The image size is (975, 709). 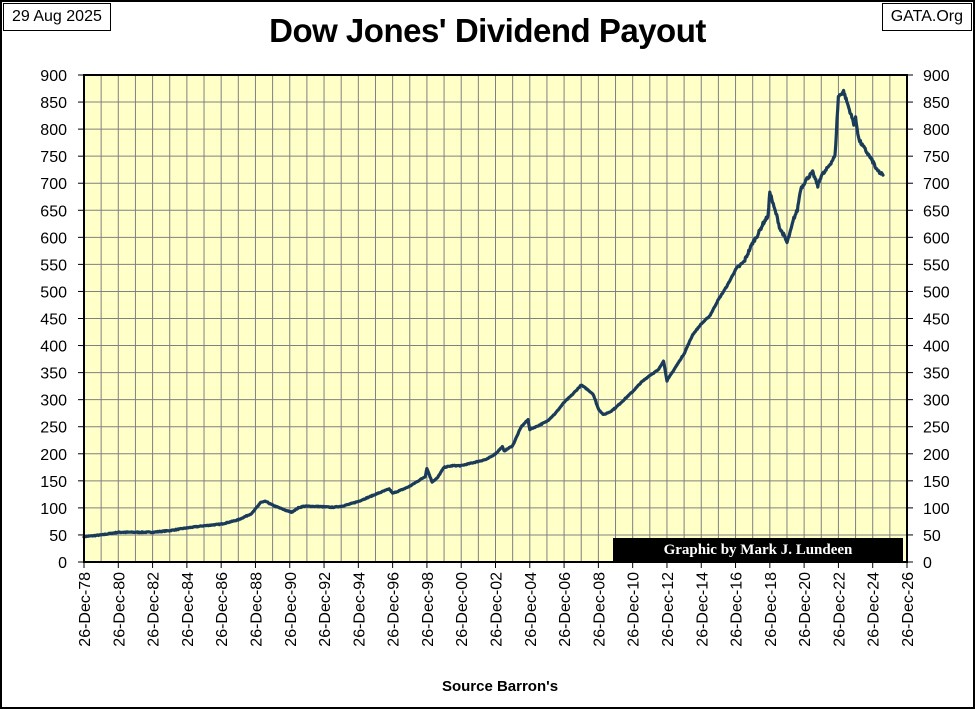 What do you see at coordinates (325, 609) in the screenshot?
I see `x-tick-label: 26-Dec-92` at bounding box center [325, 609].